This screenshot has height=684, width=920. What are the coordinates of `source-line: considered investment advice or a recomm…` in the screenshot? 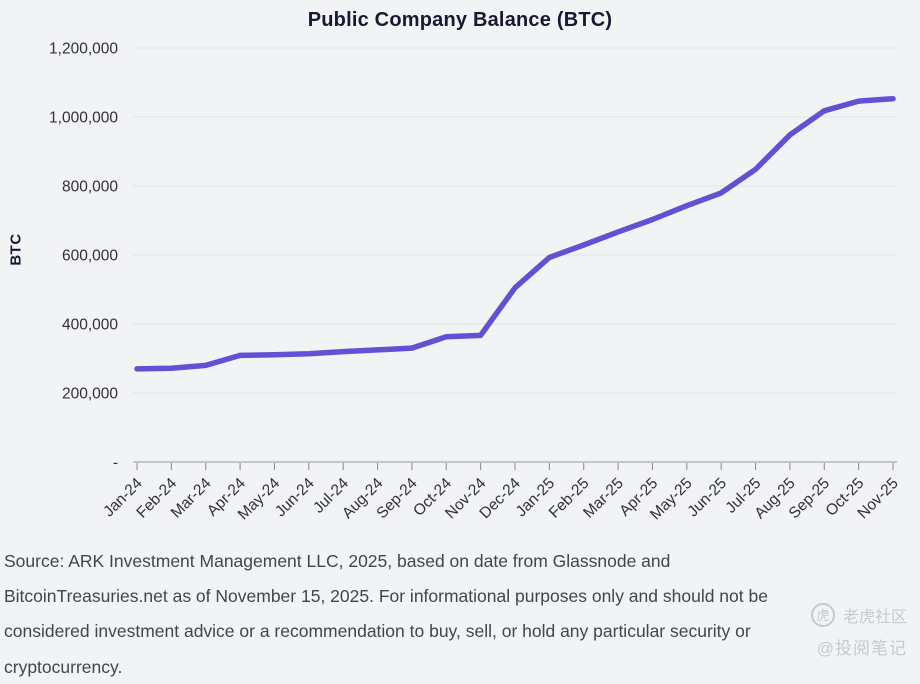 It's located at (377, 631).